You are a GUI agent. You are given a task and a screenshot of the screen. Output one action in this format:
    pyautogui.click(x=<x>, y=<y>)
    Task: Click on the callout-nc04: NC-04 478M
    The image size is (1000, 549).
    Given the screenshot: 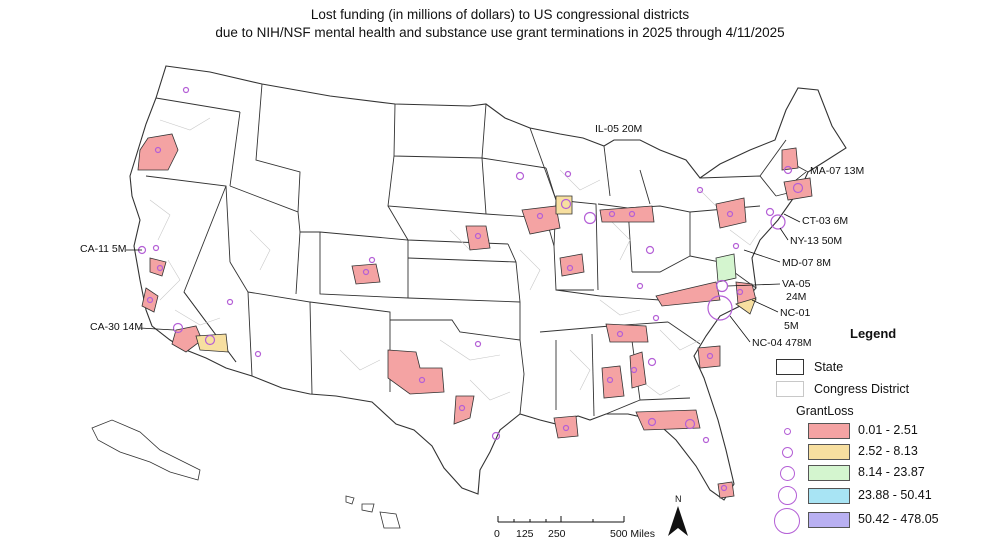 What is the action you would take?
    pyautogui.click(x=782, y=343)
    